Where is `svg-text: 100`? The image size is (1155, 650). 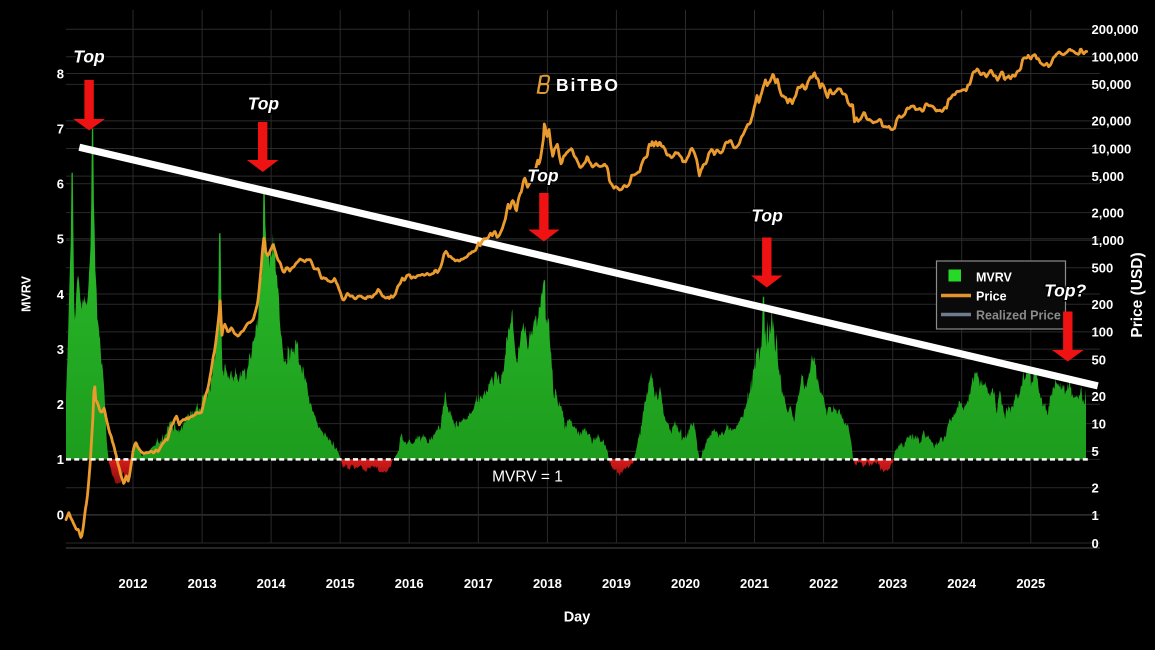
svg-text: 100 is located at coordinates (1103, 332).